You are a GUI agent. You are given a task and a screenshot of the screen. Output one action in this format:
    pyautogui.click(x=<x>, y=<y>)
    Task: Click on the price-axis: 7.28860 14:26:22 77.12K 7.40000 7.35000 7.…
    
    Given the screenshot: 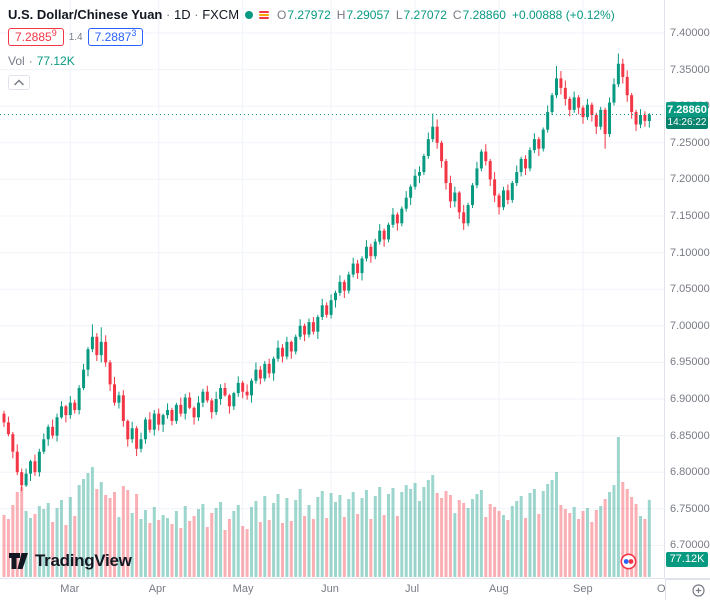 What is the action you would take?
    pyautogui.click(x=687, y=289)
    